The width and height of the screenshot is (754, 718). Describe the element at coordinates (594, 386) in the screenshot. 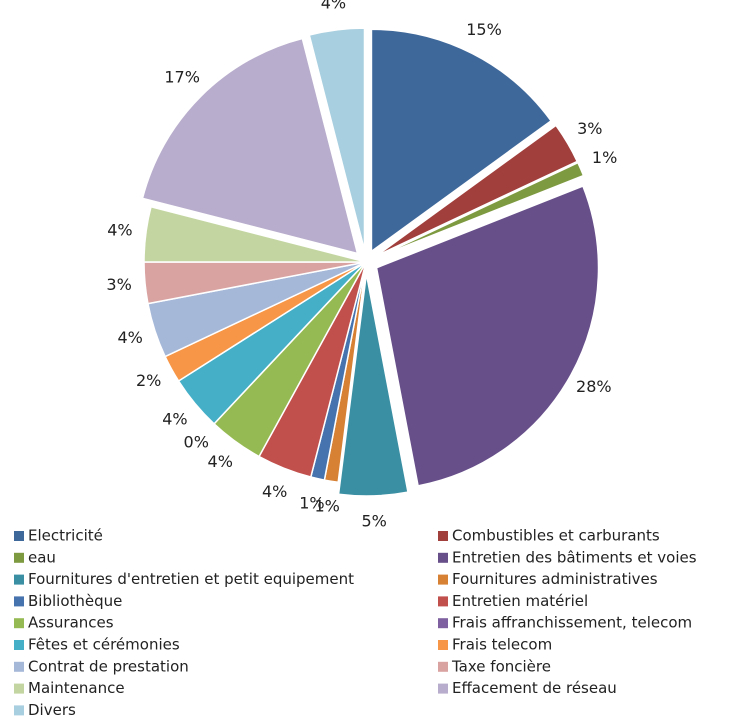

I see `data-label: 28%` at that location.